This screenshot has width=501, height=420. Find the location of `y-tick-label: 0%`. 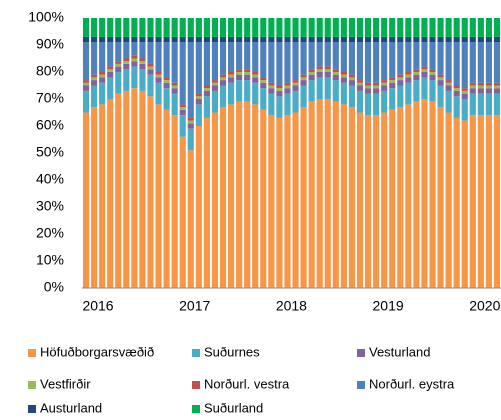

y-tick-label: 0% is located at coordinates (54, 287).